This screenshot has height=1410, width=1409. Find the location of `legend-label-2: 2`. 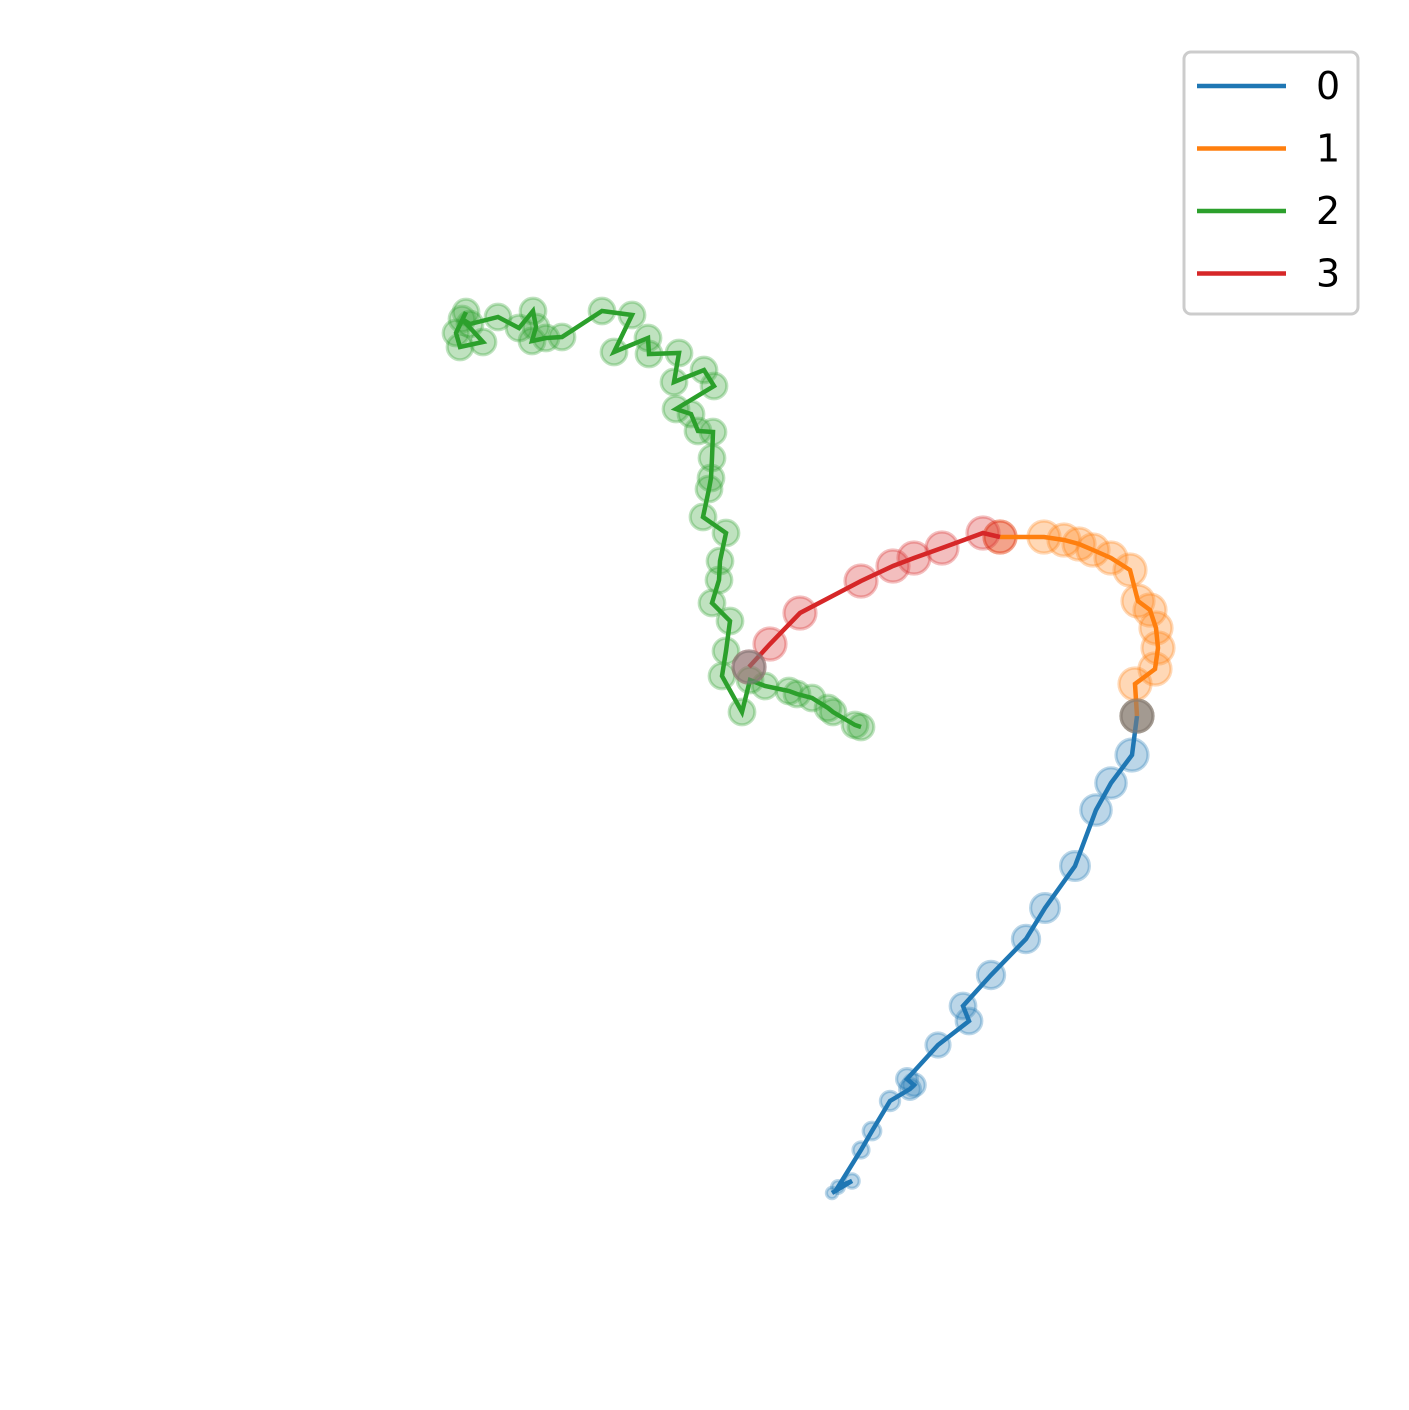

legend-label-2: 2 is located at coordinates (1328, 211).